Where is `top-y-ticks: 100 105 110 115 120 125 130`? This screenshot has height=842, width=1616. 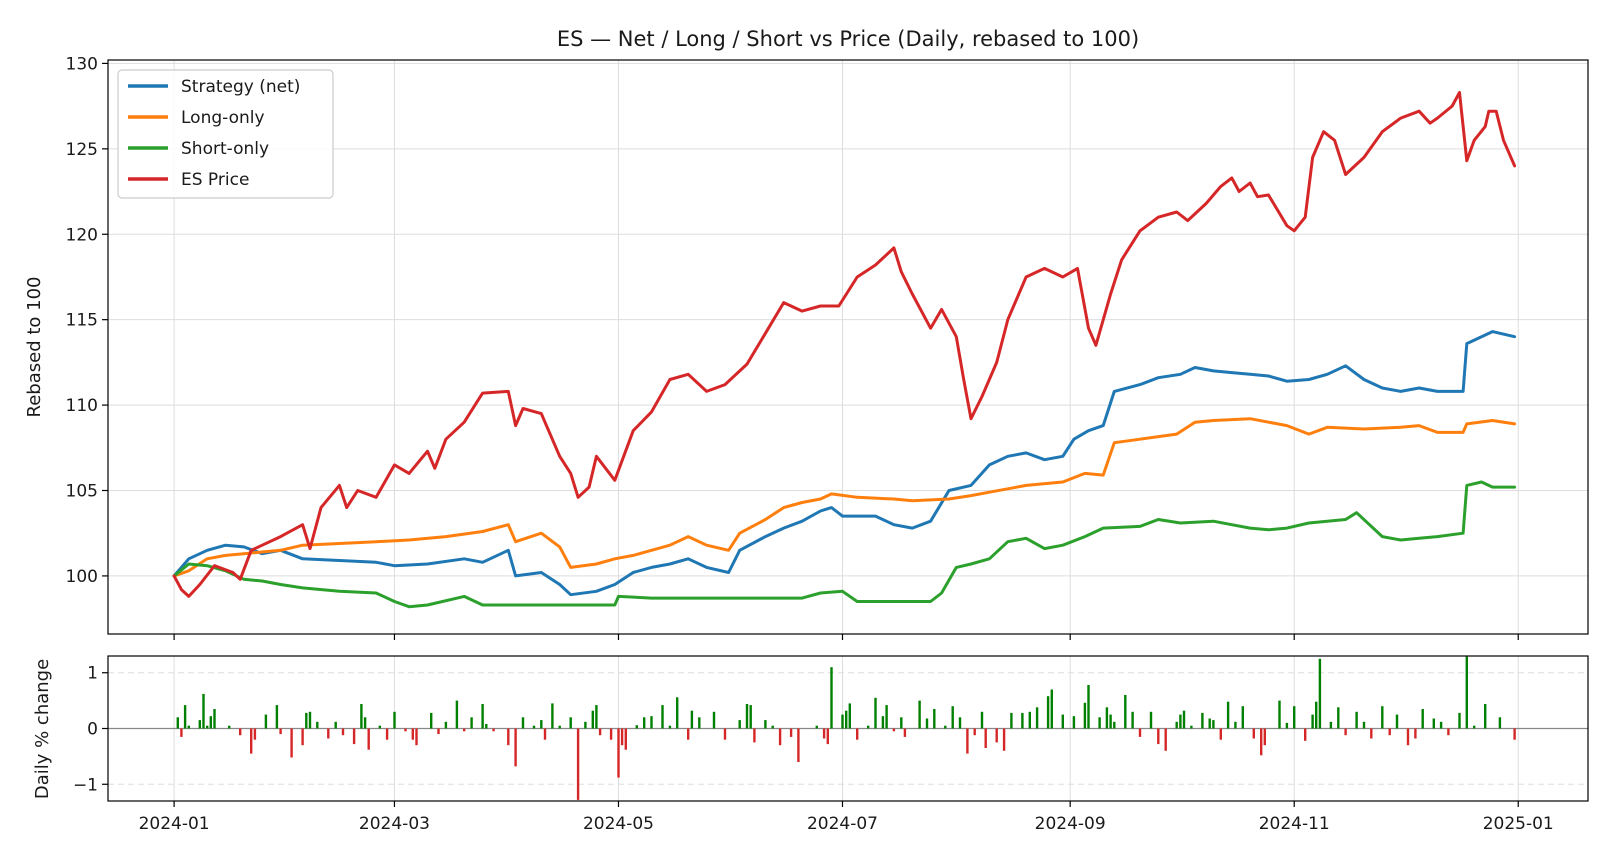 top-y-ticks: 100 105 110 115 120 125 130 is located at coordinates (87, 320).